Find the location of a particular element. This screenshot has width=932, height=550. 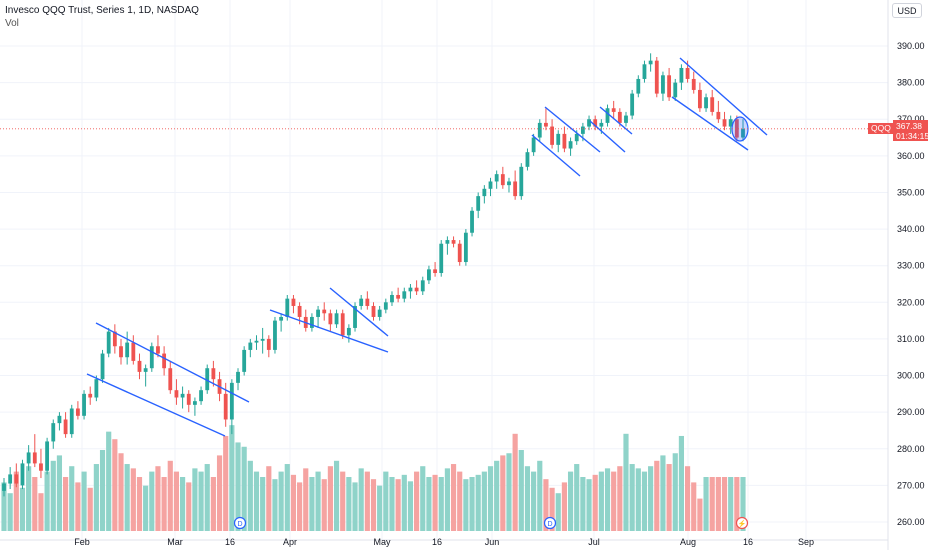

time-tick-label: Jul is located at coordinates (594, 542).